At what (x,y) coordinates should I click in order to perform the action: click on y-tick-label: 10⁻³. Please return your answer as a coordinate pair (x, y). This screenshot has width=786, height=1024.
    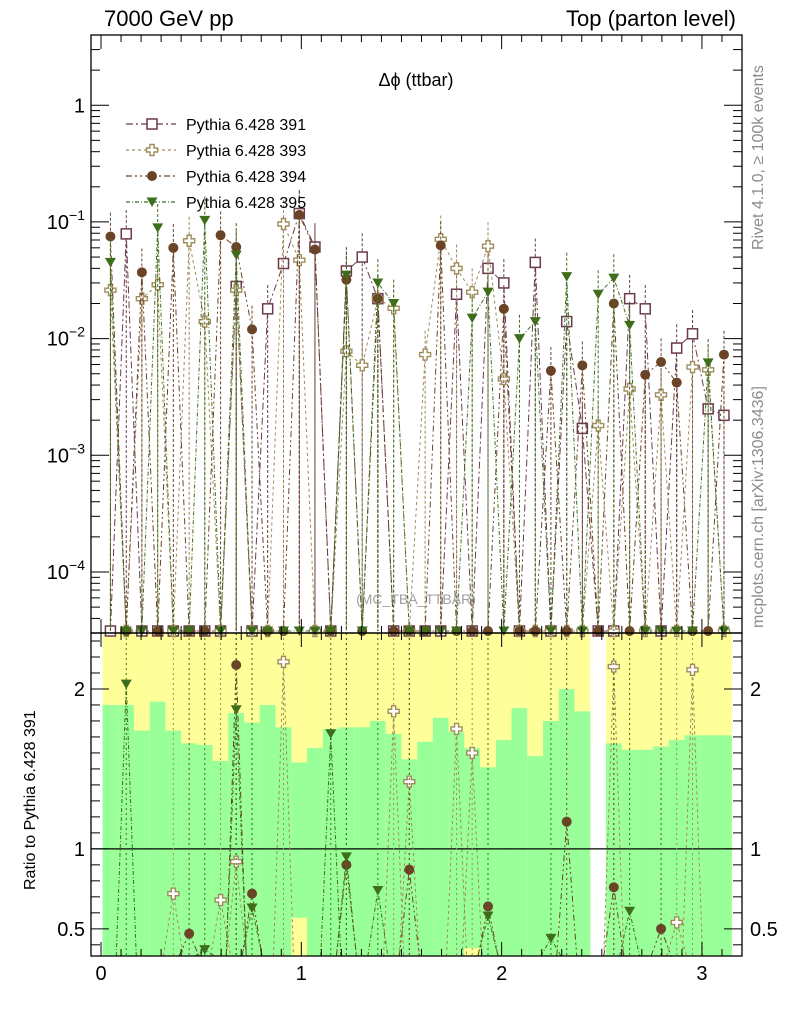
    Looking at the image, I should click on (66, 453).